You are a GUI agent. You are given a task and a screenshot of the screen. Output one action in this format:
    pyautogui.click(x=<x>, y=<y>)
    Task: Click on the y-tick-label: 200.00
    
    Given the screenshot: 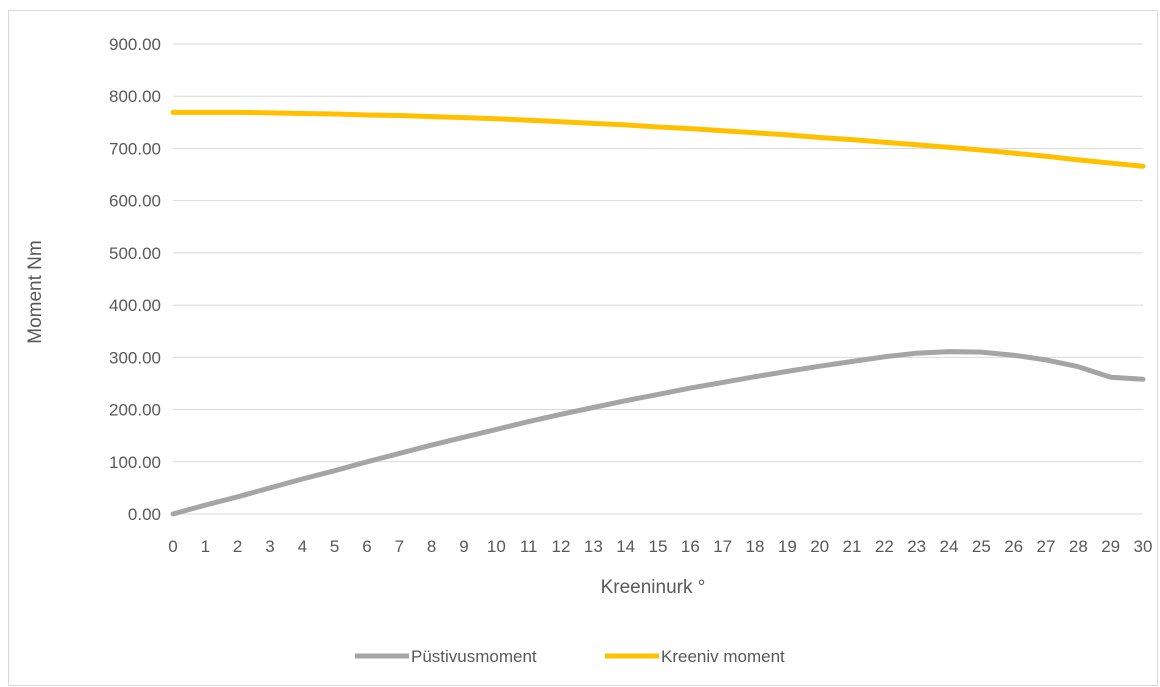 What is the action you would take?
    pyautogui.click(x=135, y=410)
    